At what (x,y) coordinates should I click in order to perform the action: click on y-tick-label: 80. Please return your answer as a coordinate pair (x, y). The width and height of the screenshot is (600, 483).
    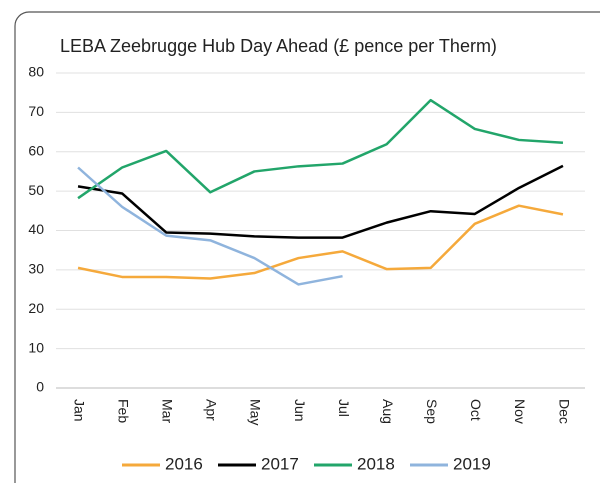
    Looking at the image, I should click on (36, 72).